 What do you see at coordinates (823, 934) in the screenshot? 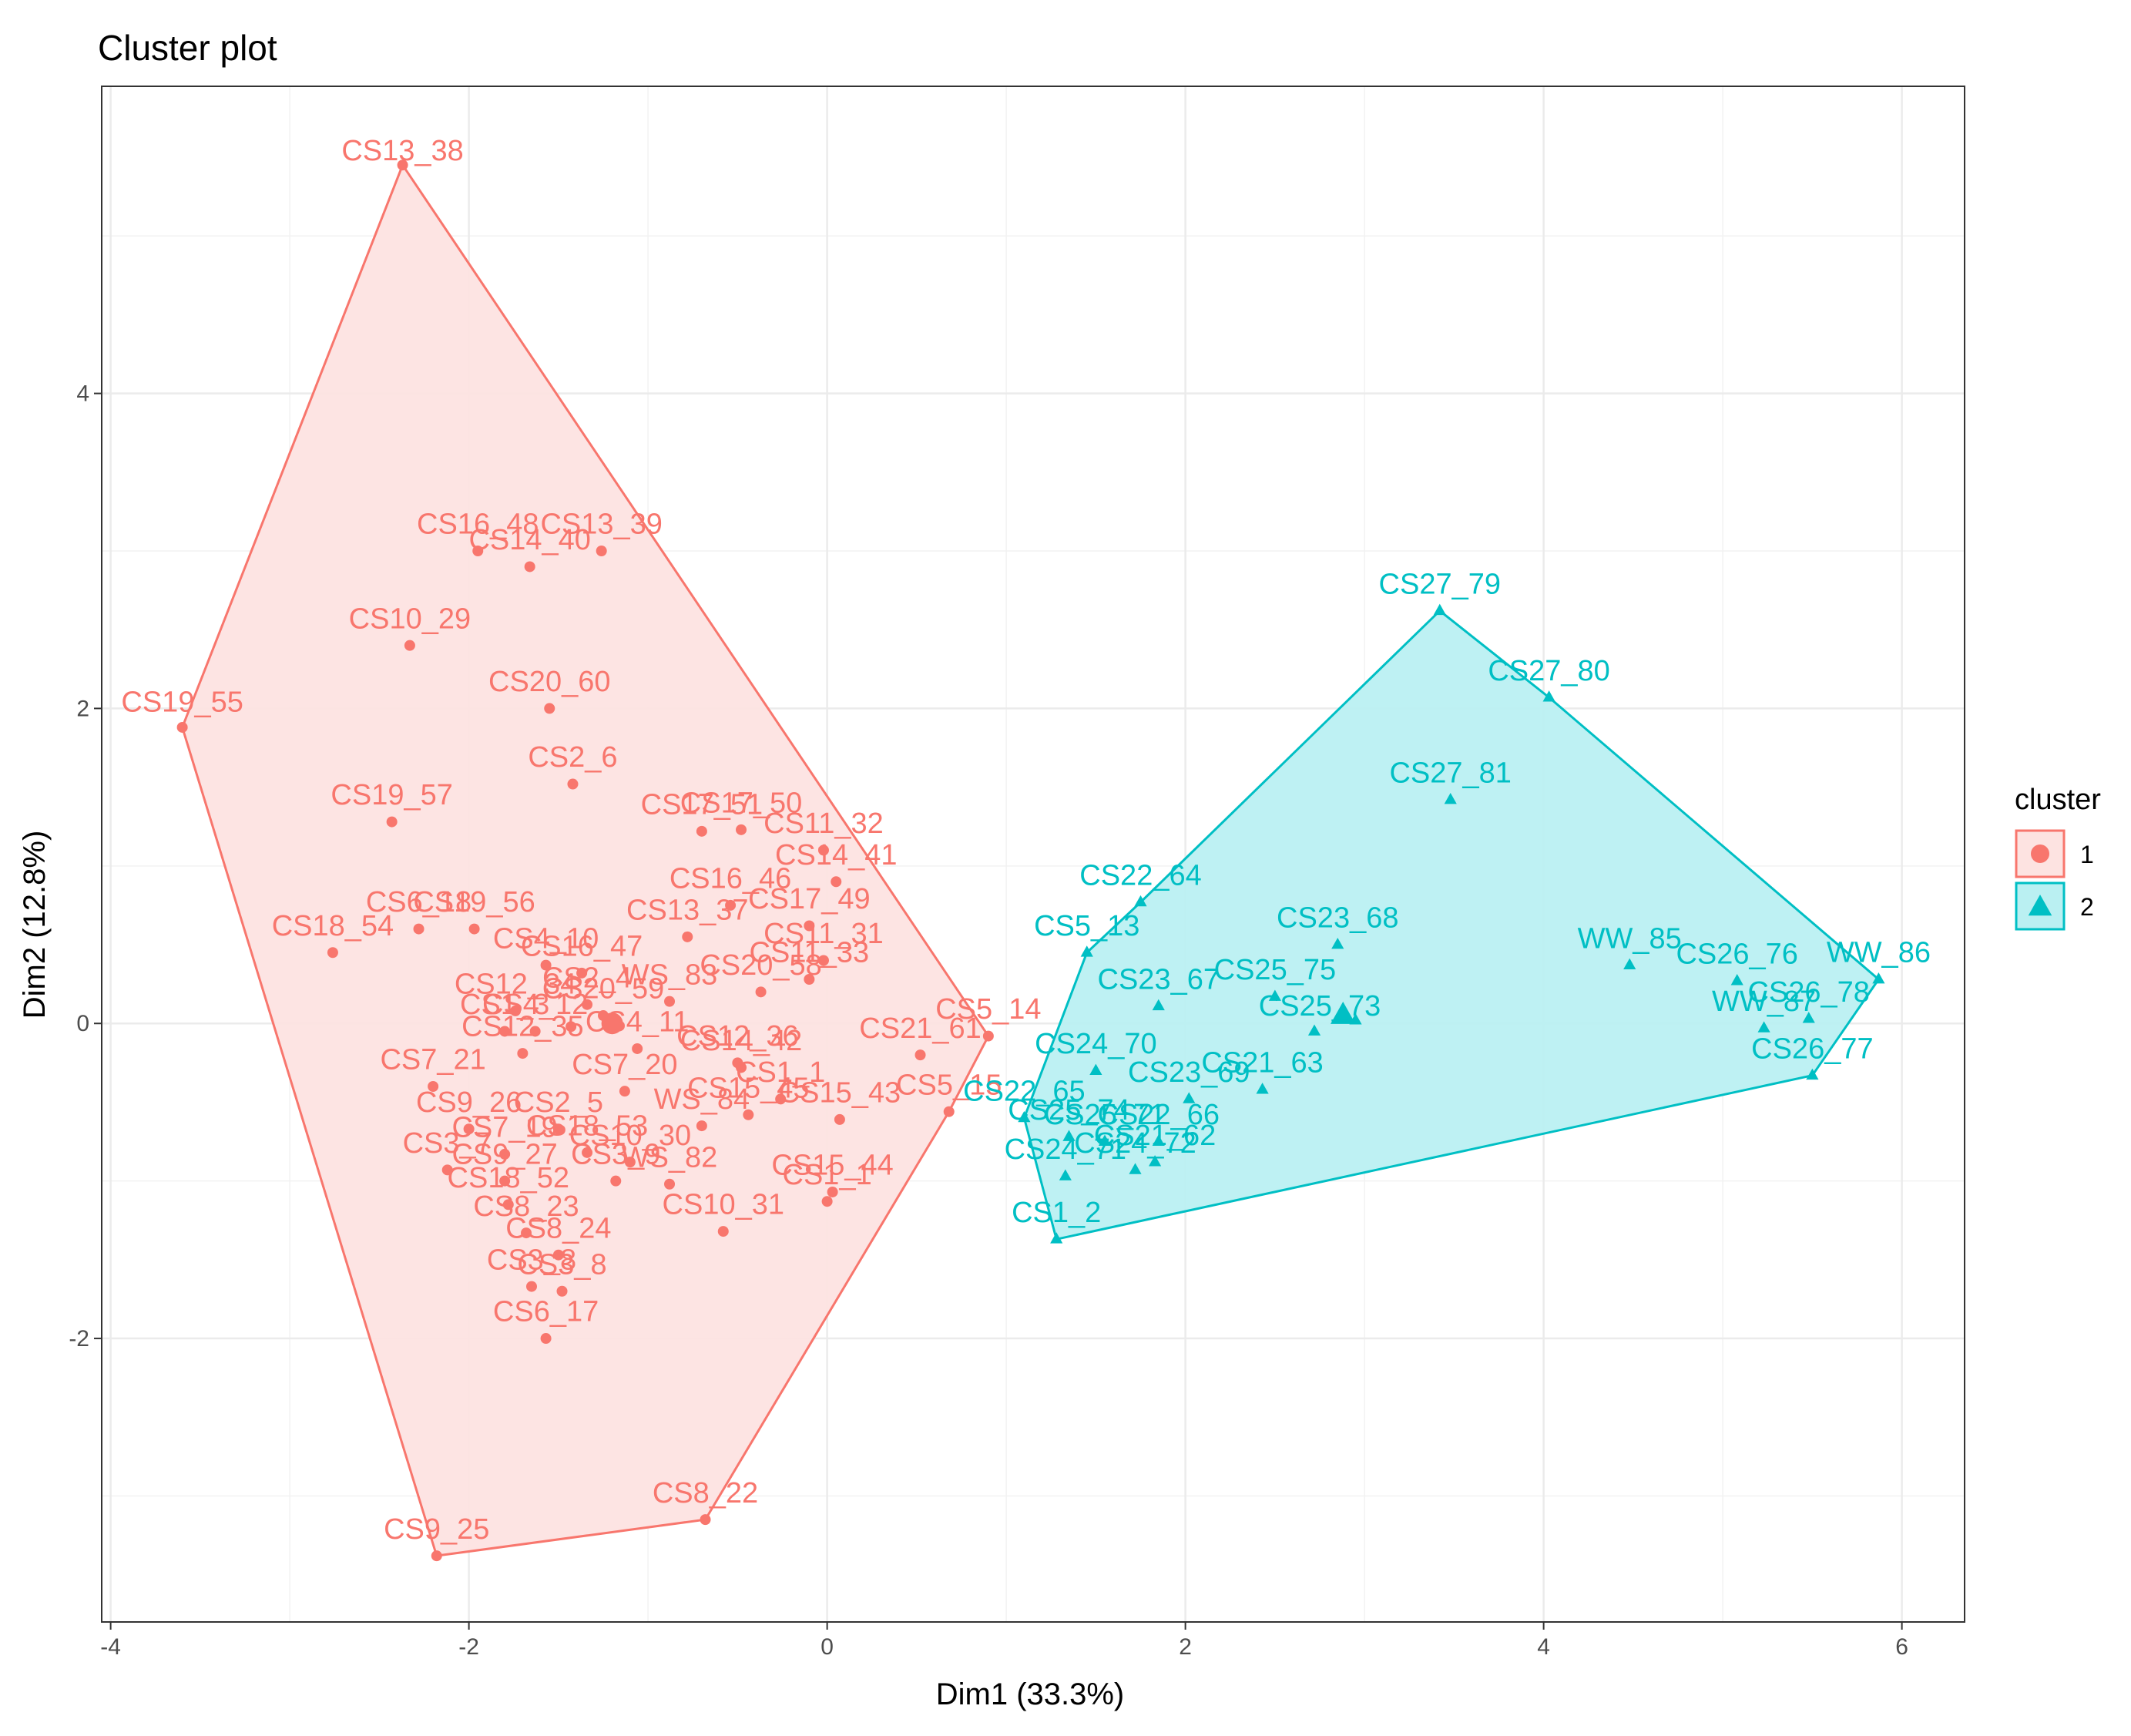
I see `cluster-1-point-label: CS11_31` at bounding box center [823, 934].